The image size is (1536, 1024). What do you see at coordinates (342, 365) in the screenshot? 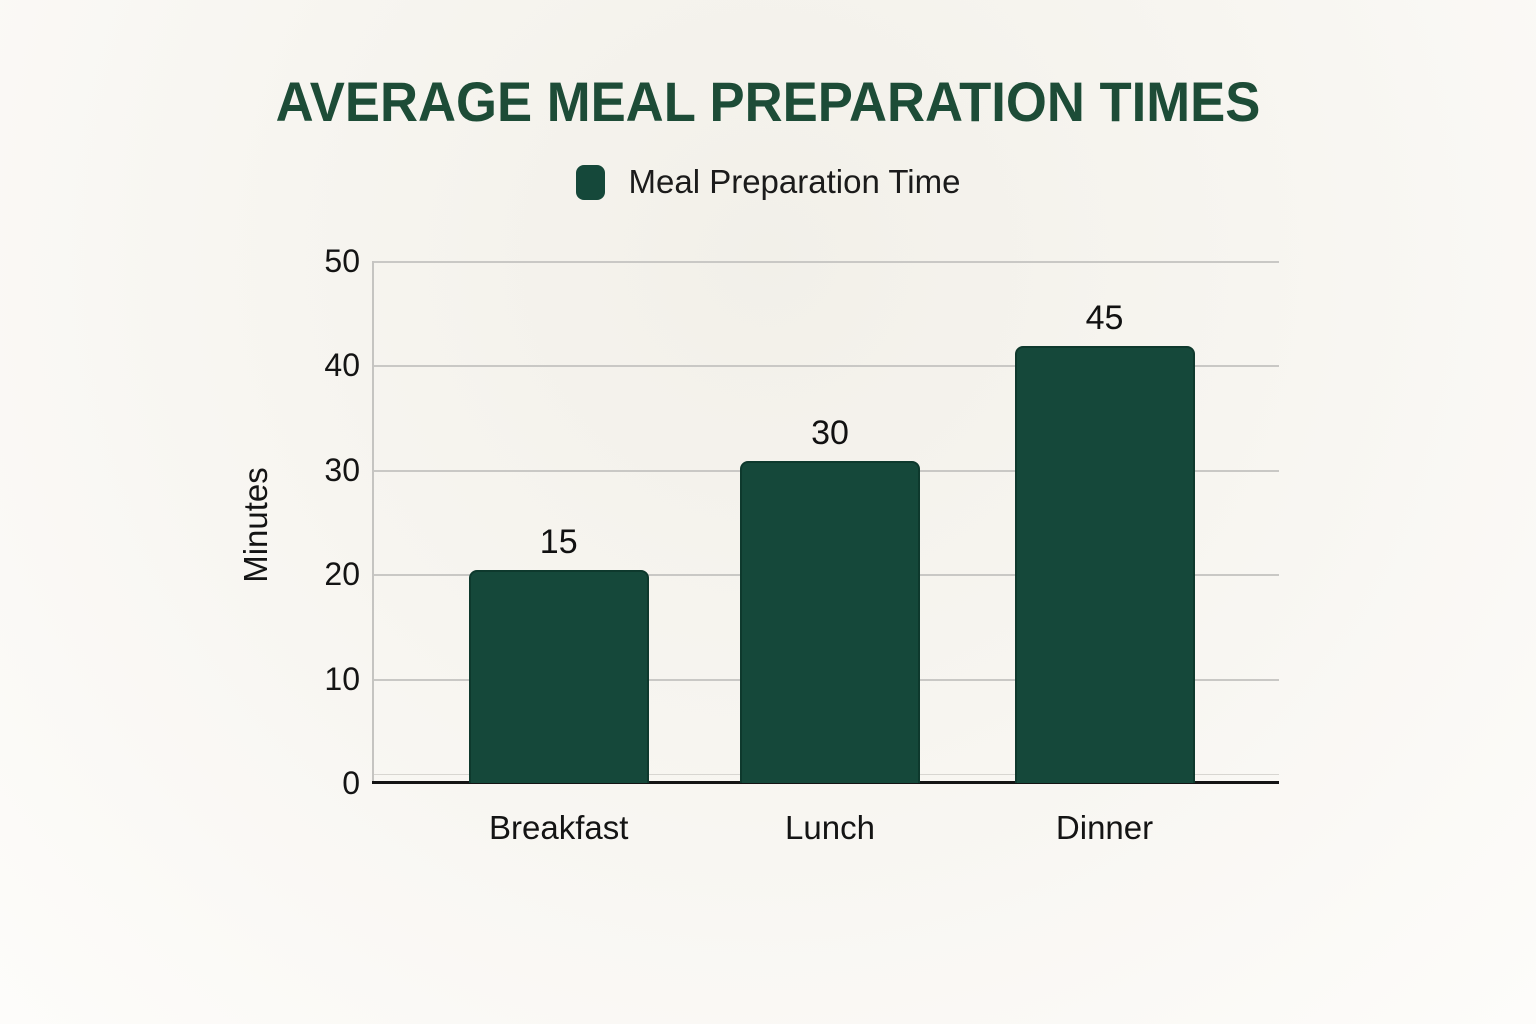
I see `y-tick-label: 40` at bounding box center [342, 365].